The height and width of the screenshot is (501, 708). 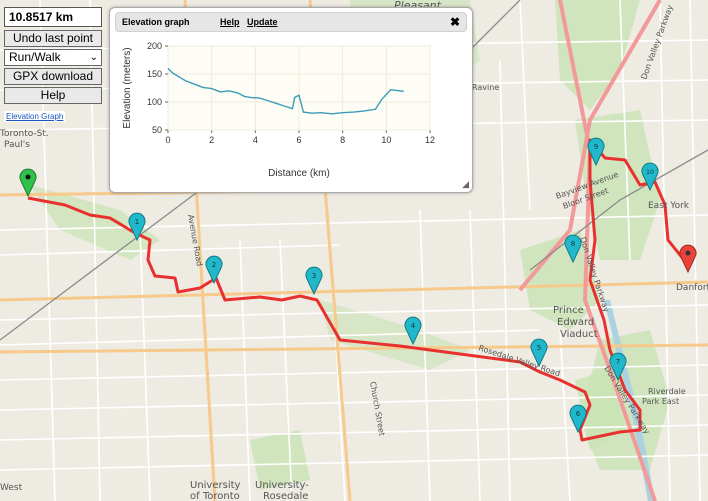 What do you see at coordinates (596, 152) in the screenshot?
I see `waypoint-marker-9: 9` at bounding box center [596, 152].